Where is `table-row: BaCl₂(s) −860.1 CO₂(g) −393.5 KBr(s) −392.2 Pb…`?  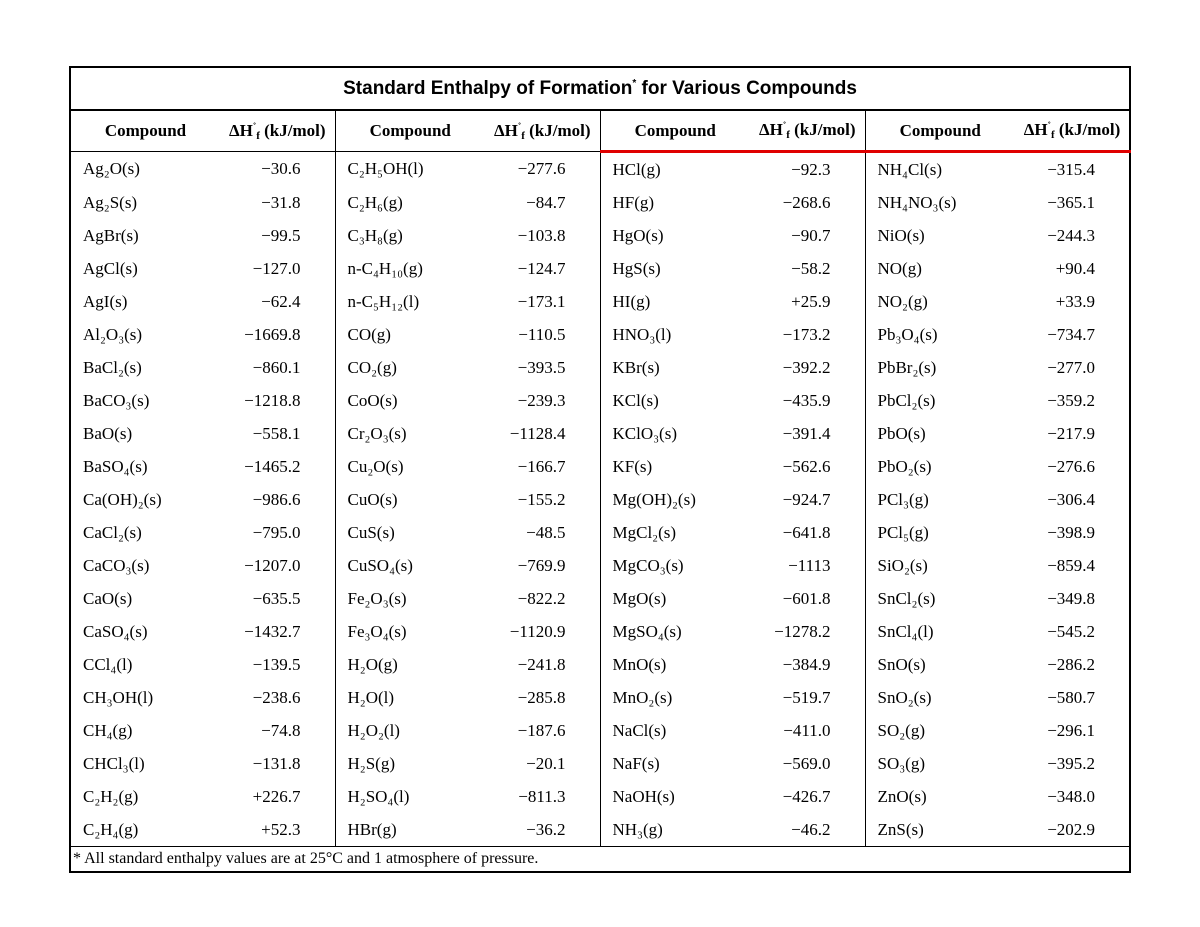 table-row: BaCl₂(s) −860.1 CO₂(g) −393.5 KBr(s) −392.2 Pb… is located at coordinates (600, 367).